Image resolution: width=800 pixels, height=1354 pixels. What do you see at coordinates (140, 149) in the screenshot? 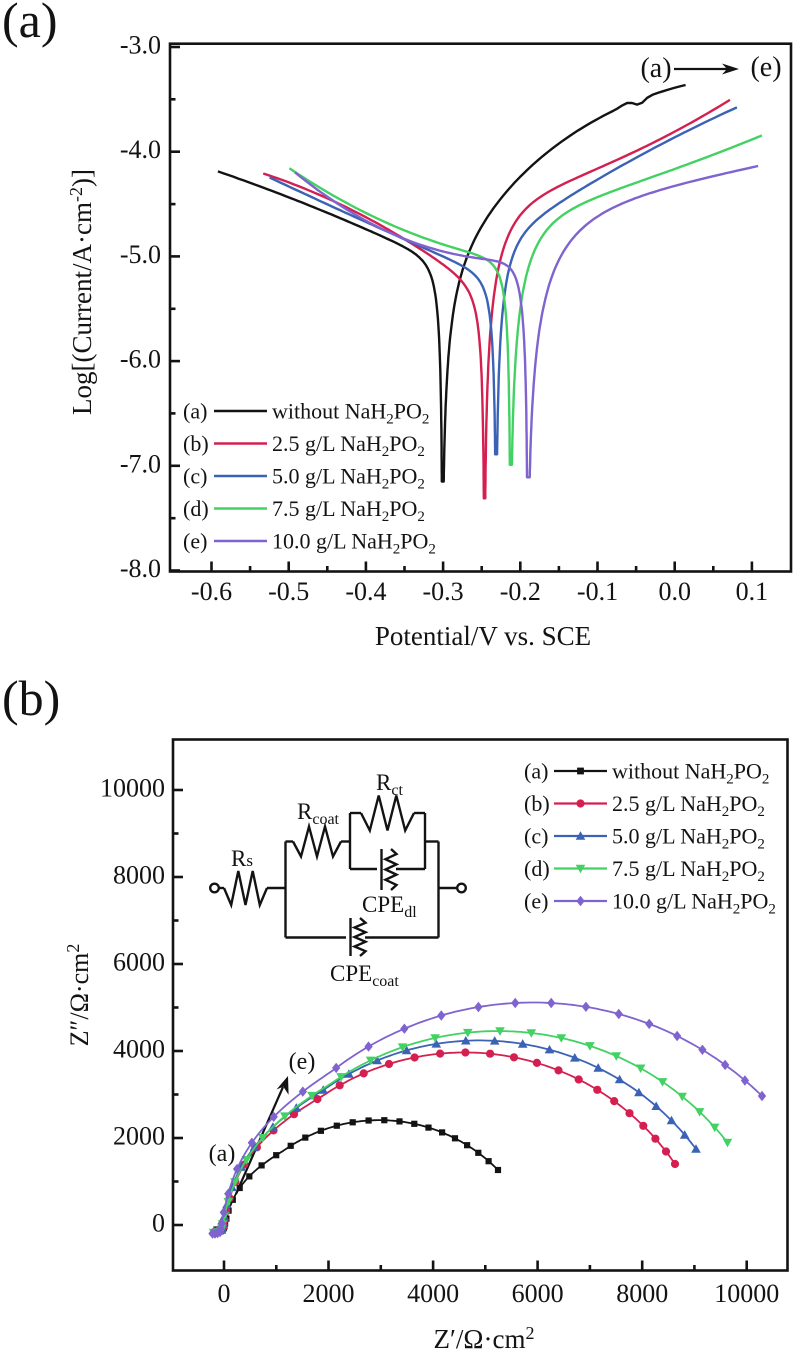
I see `svg-text: -4.0` at bounding box center [140, 149].